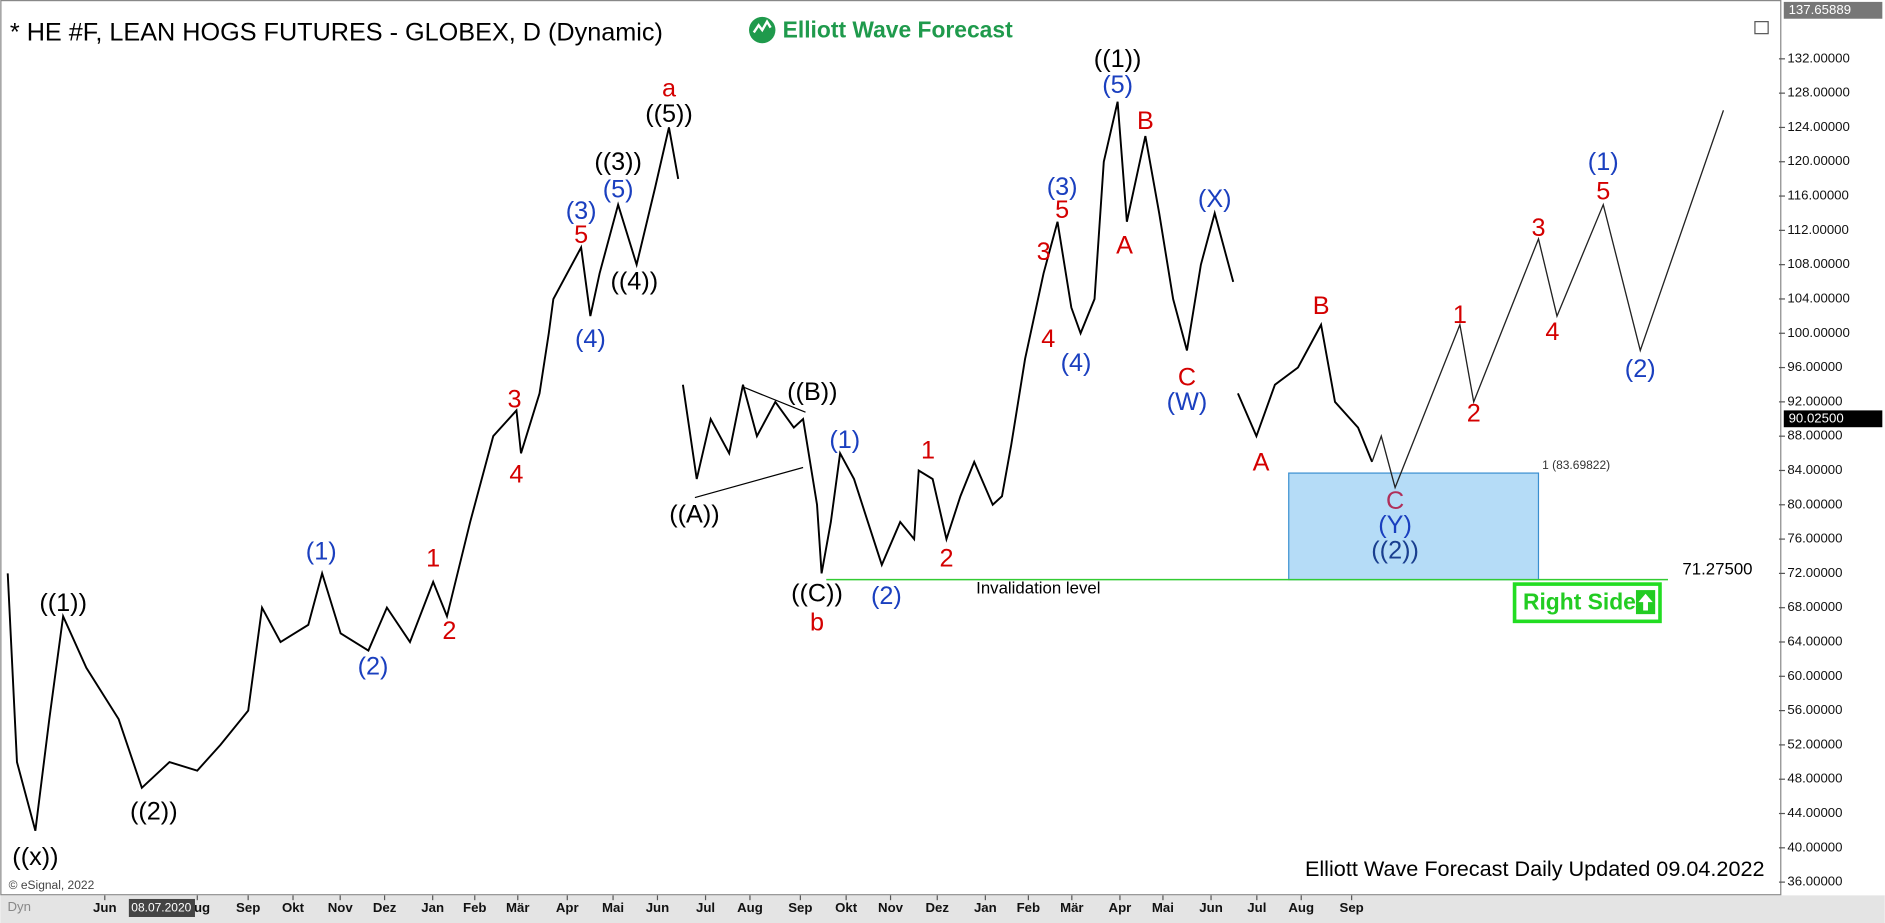 The height and width of the screenshot is (923, 1885). I want to click on y-tick-label: 100.00000, so click(1818, 332).